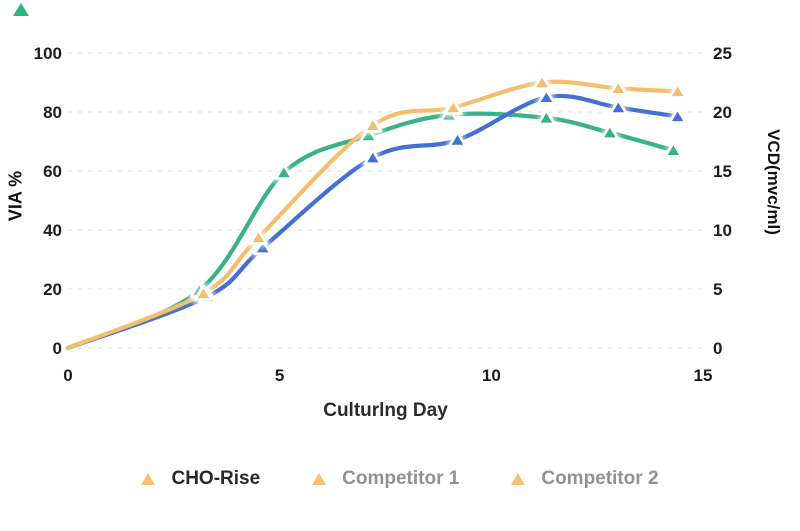  What do you see at coordinates (279, 375) in the screenshot?
I see `x-axis-tick: 5` at bounding box center [279, 375].